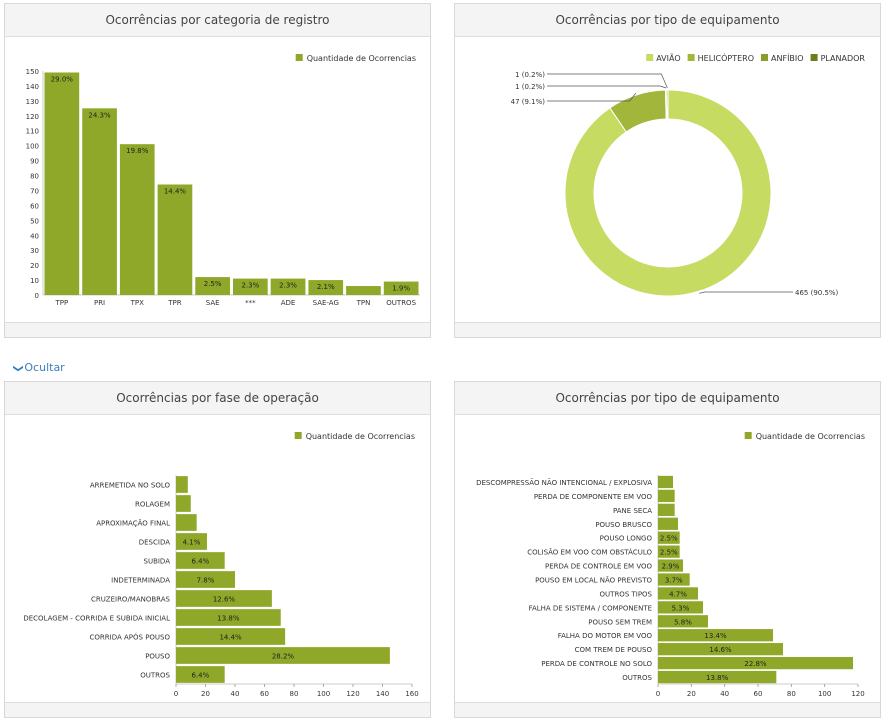 This screenshot has height=727, width=884. Describe the element at coordinates (137, 151) in the screenshot. I see `data-label: 19.8%` at that location.